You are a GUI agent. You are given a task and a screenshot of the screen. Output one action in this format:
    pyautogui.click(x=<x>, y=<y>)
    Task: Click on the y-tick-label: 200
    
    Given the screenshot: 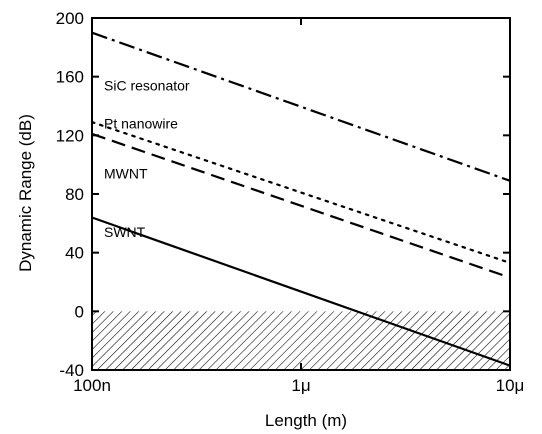 What is the action you would take?
    pyautogui.click(x=70, y=18)
    